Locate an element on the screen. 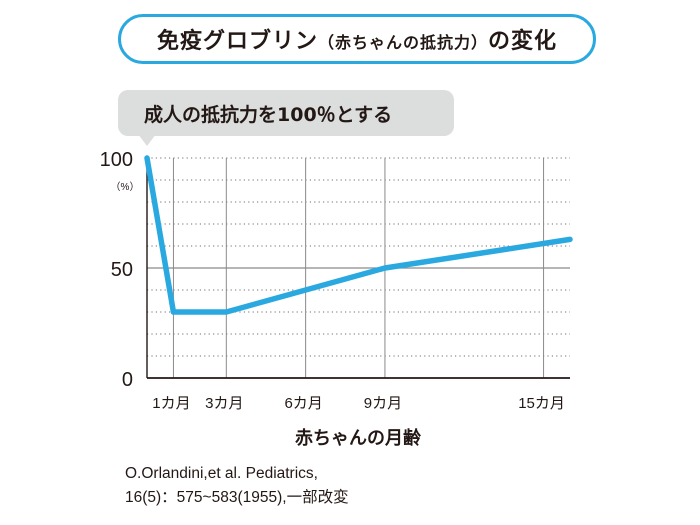  title-suffix: の変化 is located at coordinates (523, 41).